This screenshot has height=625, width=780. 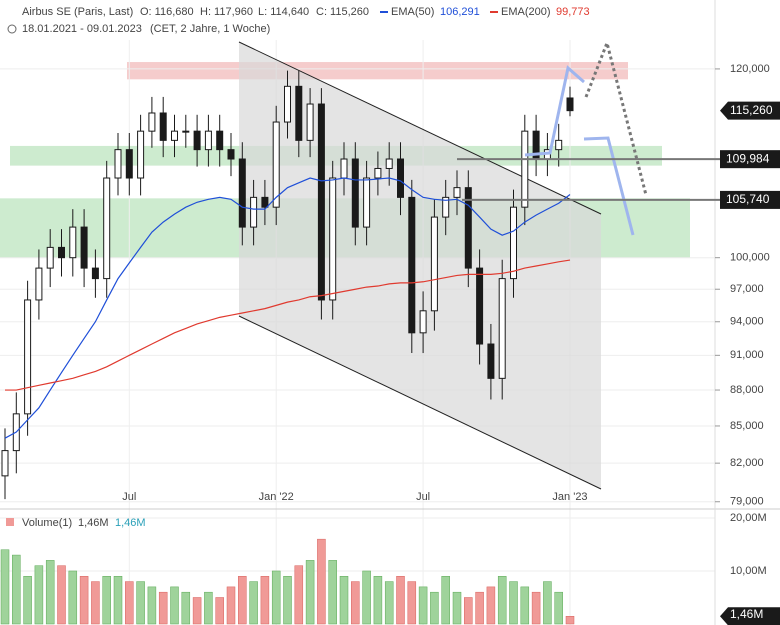 What do you see at coordinates (210, 29) in the screenshot?
I see `info: (CET, 2 Jahre, 1 Woche)` at bounding box center [210, 29].